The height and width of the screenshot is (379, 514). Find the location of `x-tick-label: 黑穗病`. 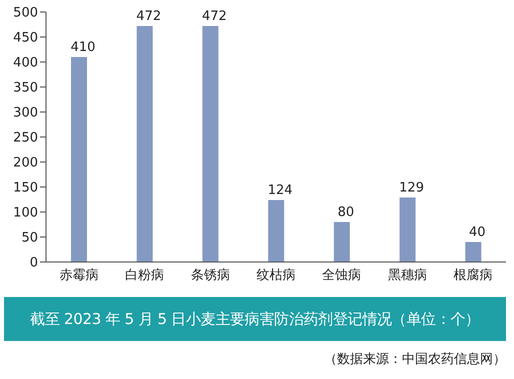

x-tick-label: 黑穗病 is located at coordinates (407, 276).